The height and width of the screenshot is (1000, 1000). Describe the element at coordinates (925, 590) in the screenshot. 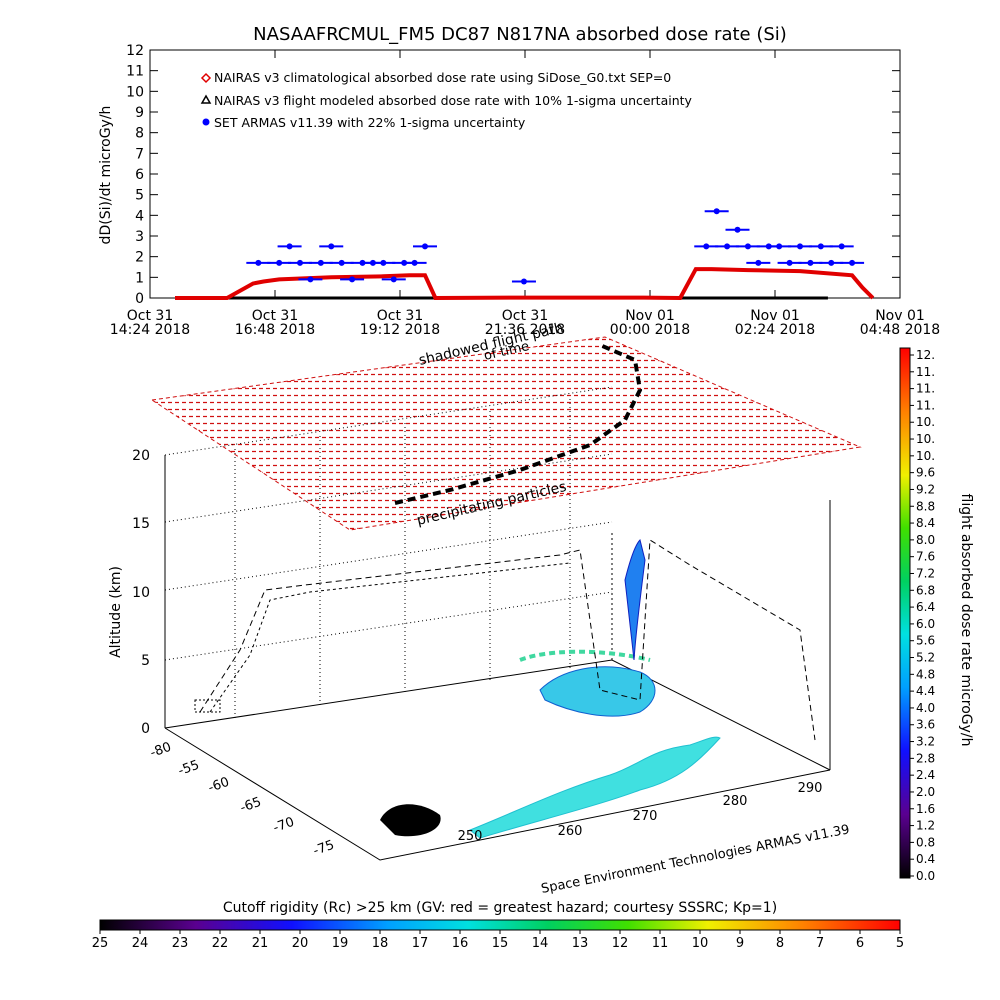

I see `dose-colorbar-label: 6.8` at that location.